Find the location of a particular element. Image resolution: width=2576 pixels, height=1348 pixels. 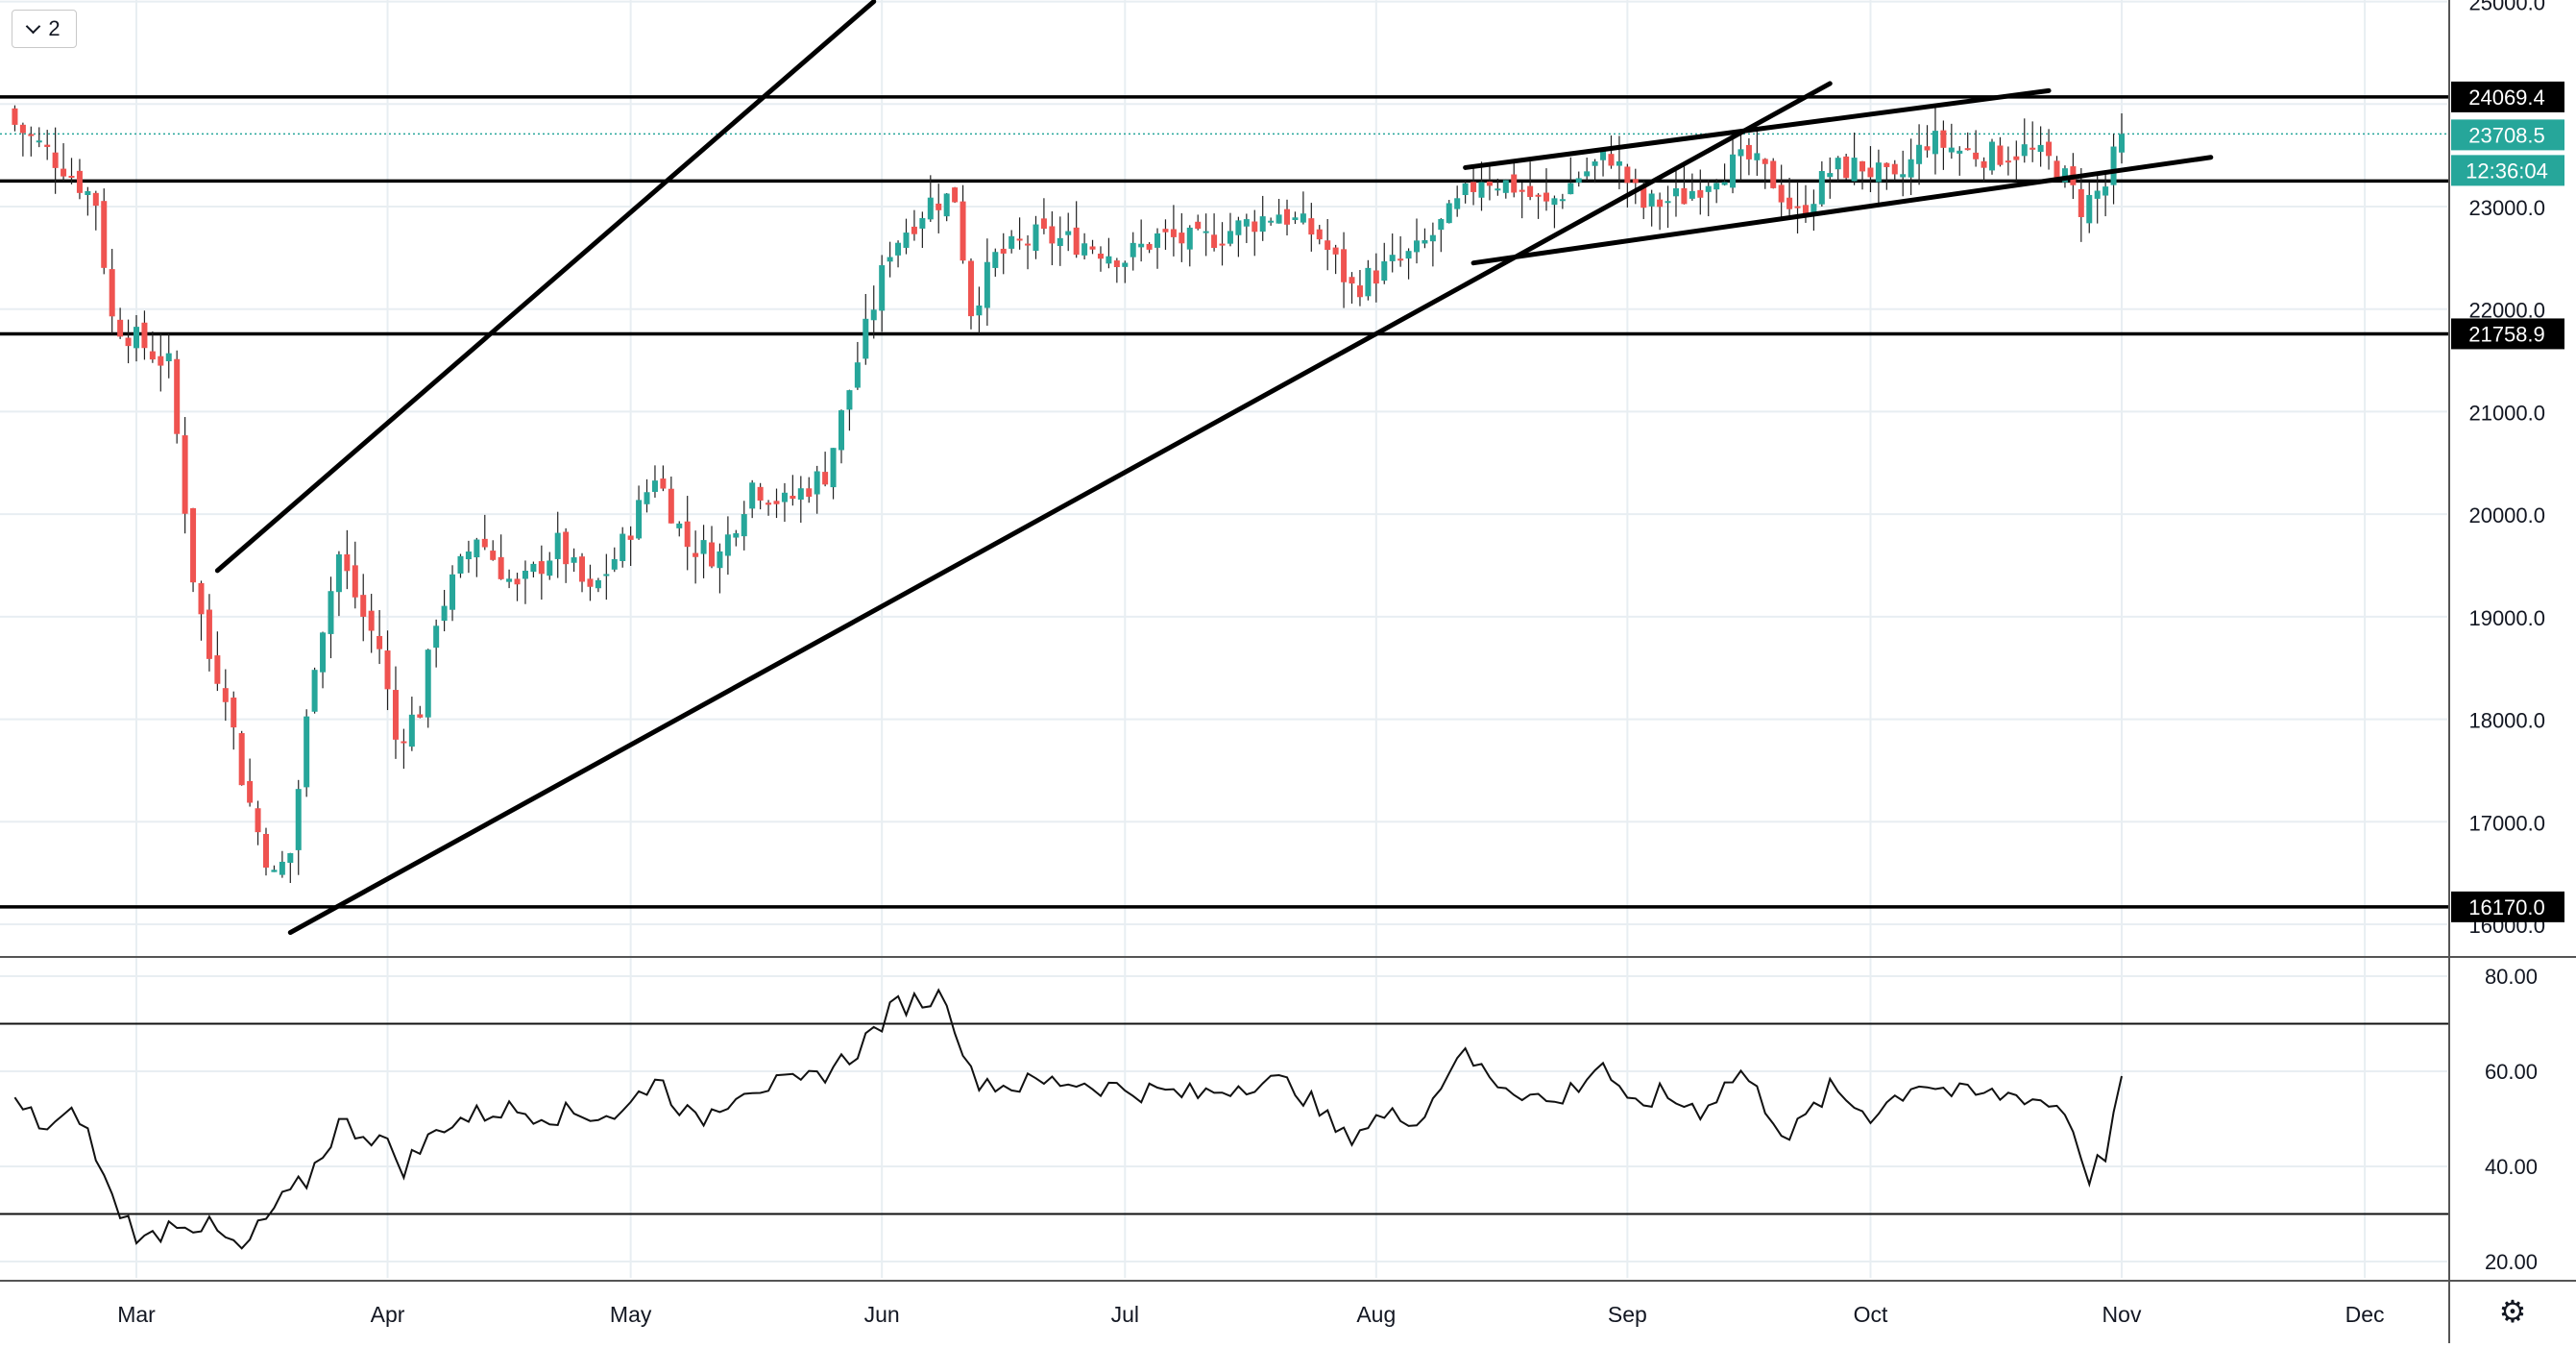

price-tick-label: 18000.0 is located at coordinates (2506, 721).